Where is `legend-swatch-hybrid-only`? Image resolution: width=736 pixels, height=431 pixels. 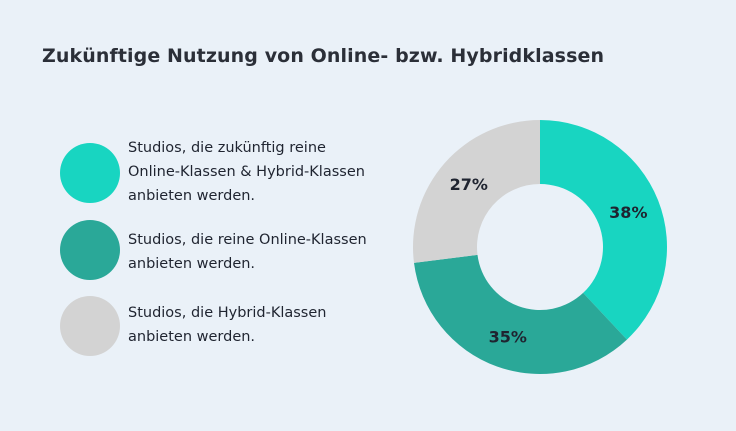 legend-swatch-hybrid-only is located at coordinates (90, 326).